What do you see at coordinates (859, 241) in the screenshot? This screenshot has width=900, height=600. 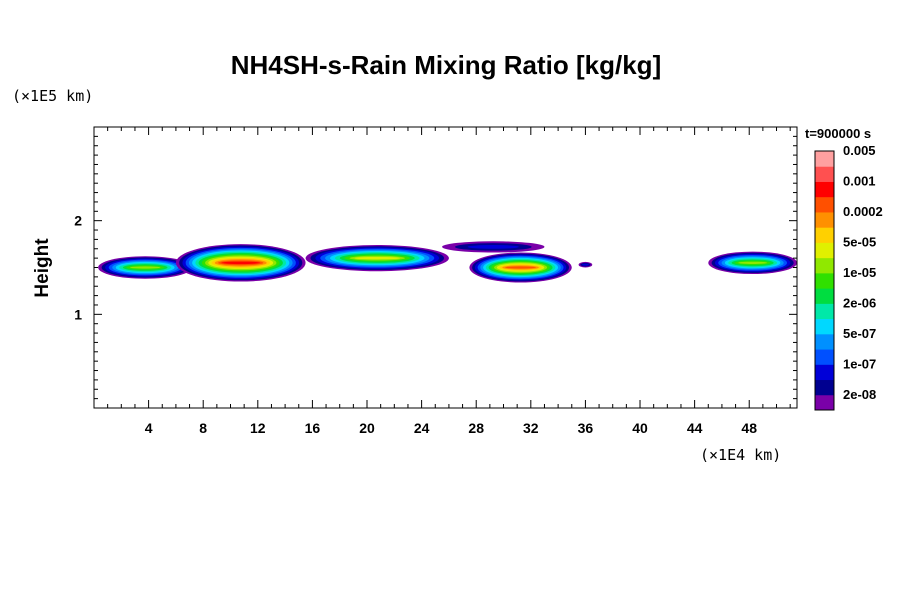 I see `colorbar-label: 5e-05` at bounding box center [859, 241].